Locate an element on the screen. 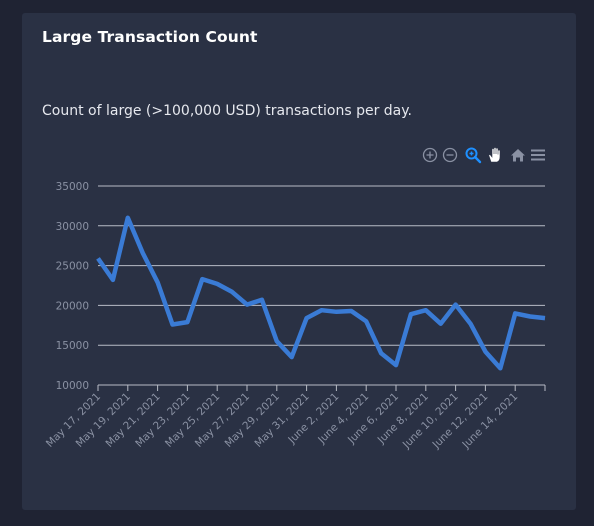 The height and width of the screenshot is (526, 594). y-tick-label: 30000 is located at coordinates (72, 227).